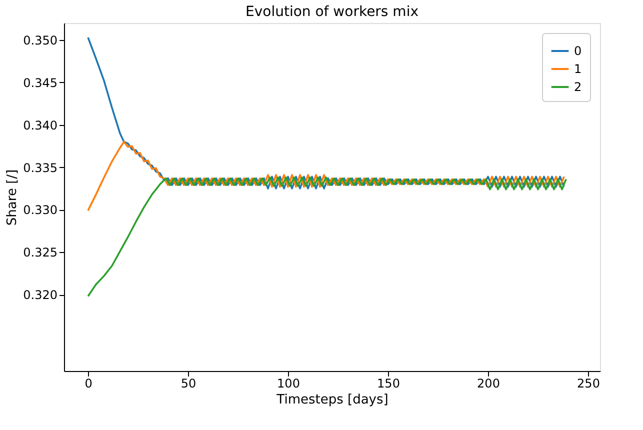  What do you see at coordinates (88, 383) in the screenshot?
I see `x-tick-label: 0` at bounding box center [88, 383].